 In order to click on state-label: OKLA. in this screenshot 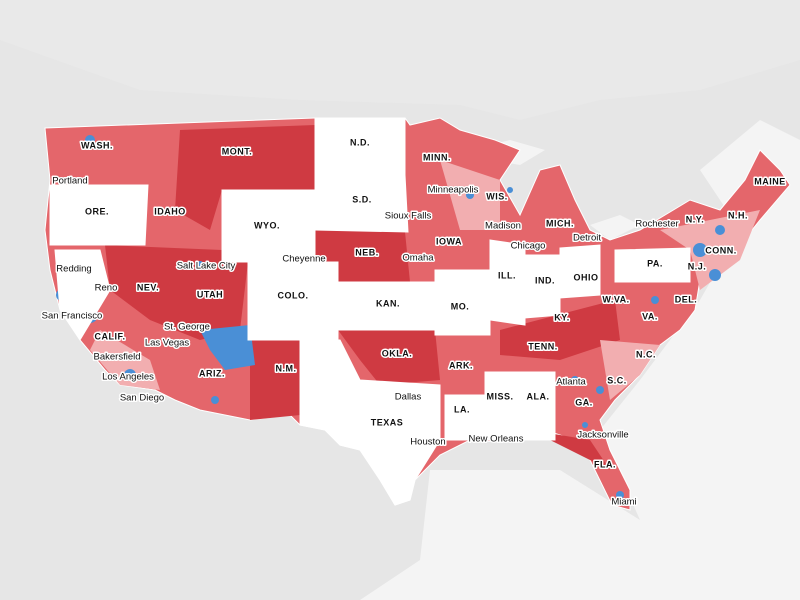, I will do `click(397, 353)`.